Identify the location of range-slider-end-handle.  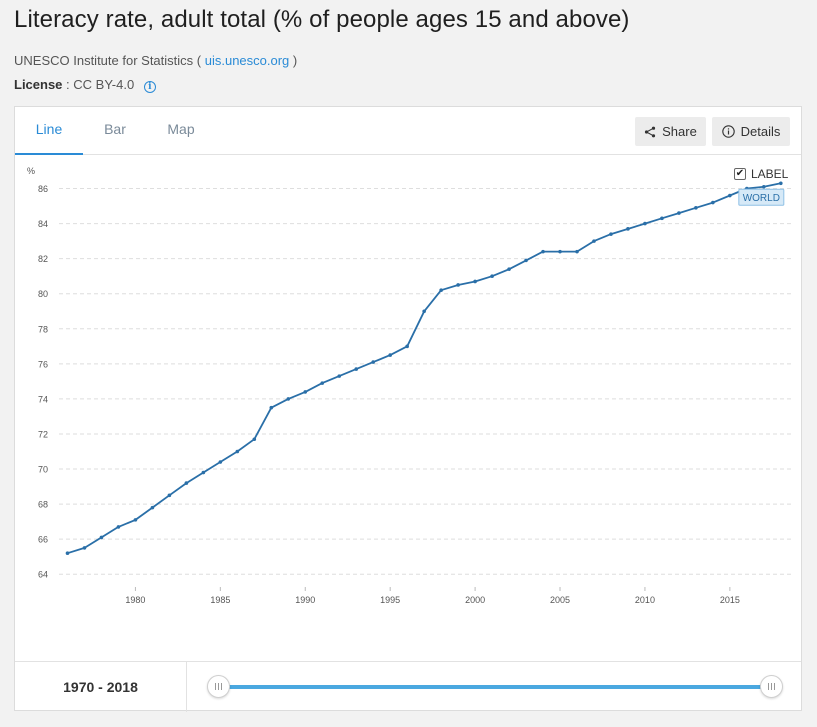
(771, 686).